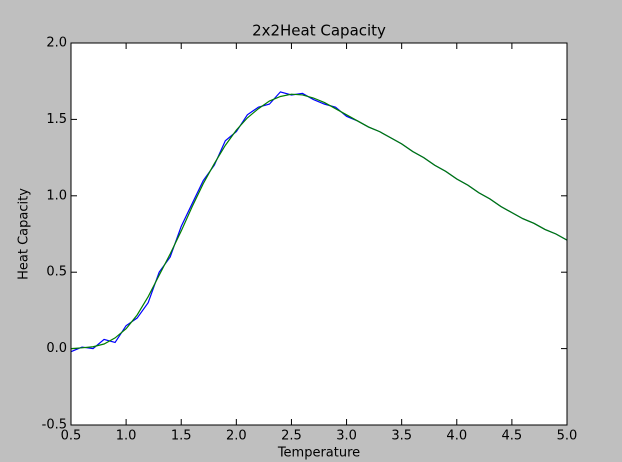 This screenshot has height=462, width=622. What do you see at coordinates (236, 436) in the screenshot?
I see `x-tick-label: 2.0` at bounding box center [236, 436].